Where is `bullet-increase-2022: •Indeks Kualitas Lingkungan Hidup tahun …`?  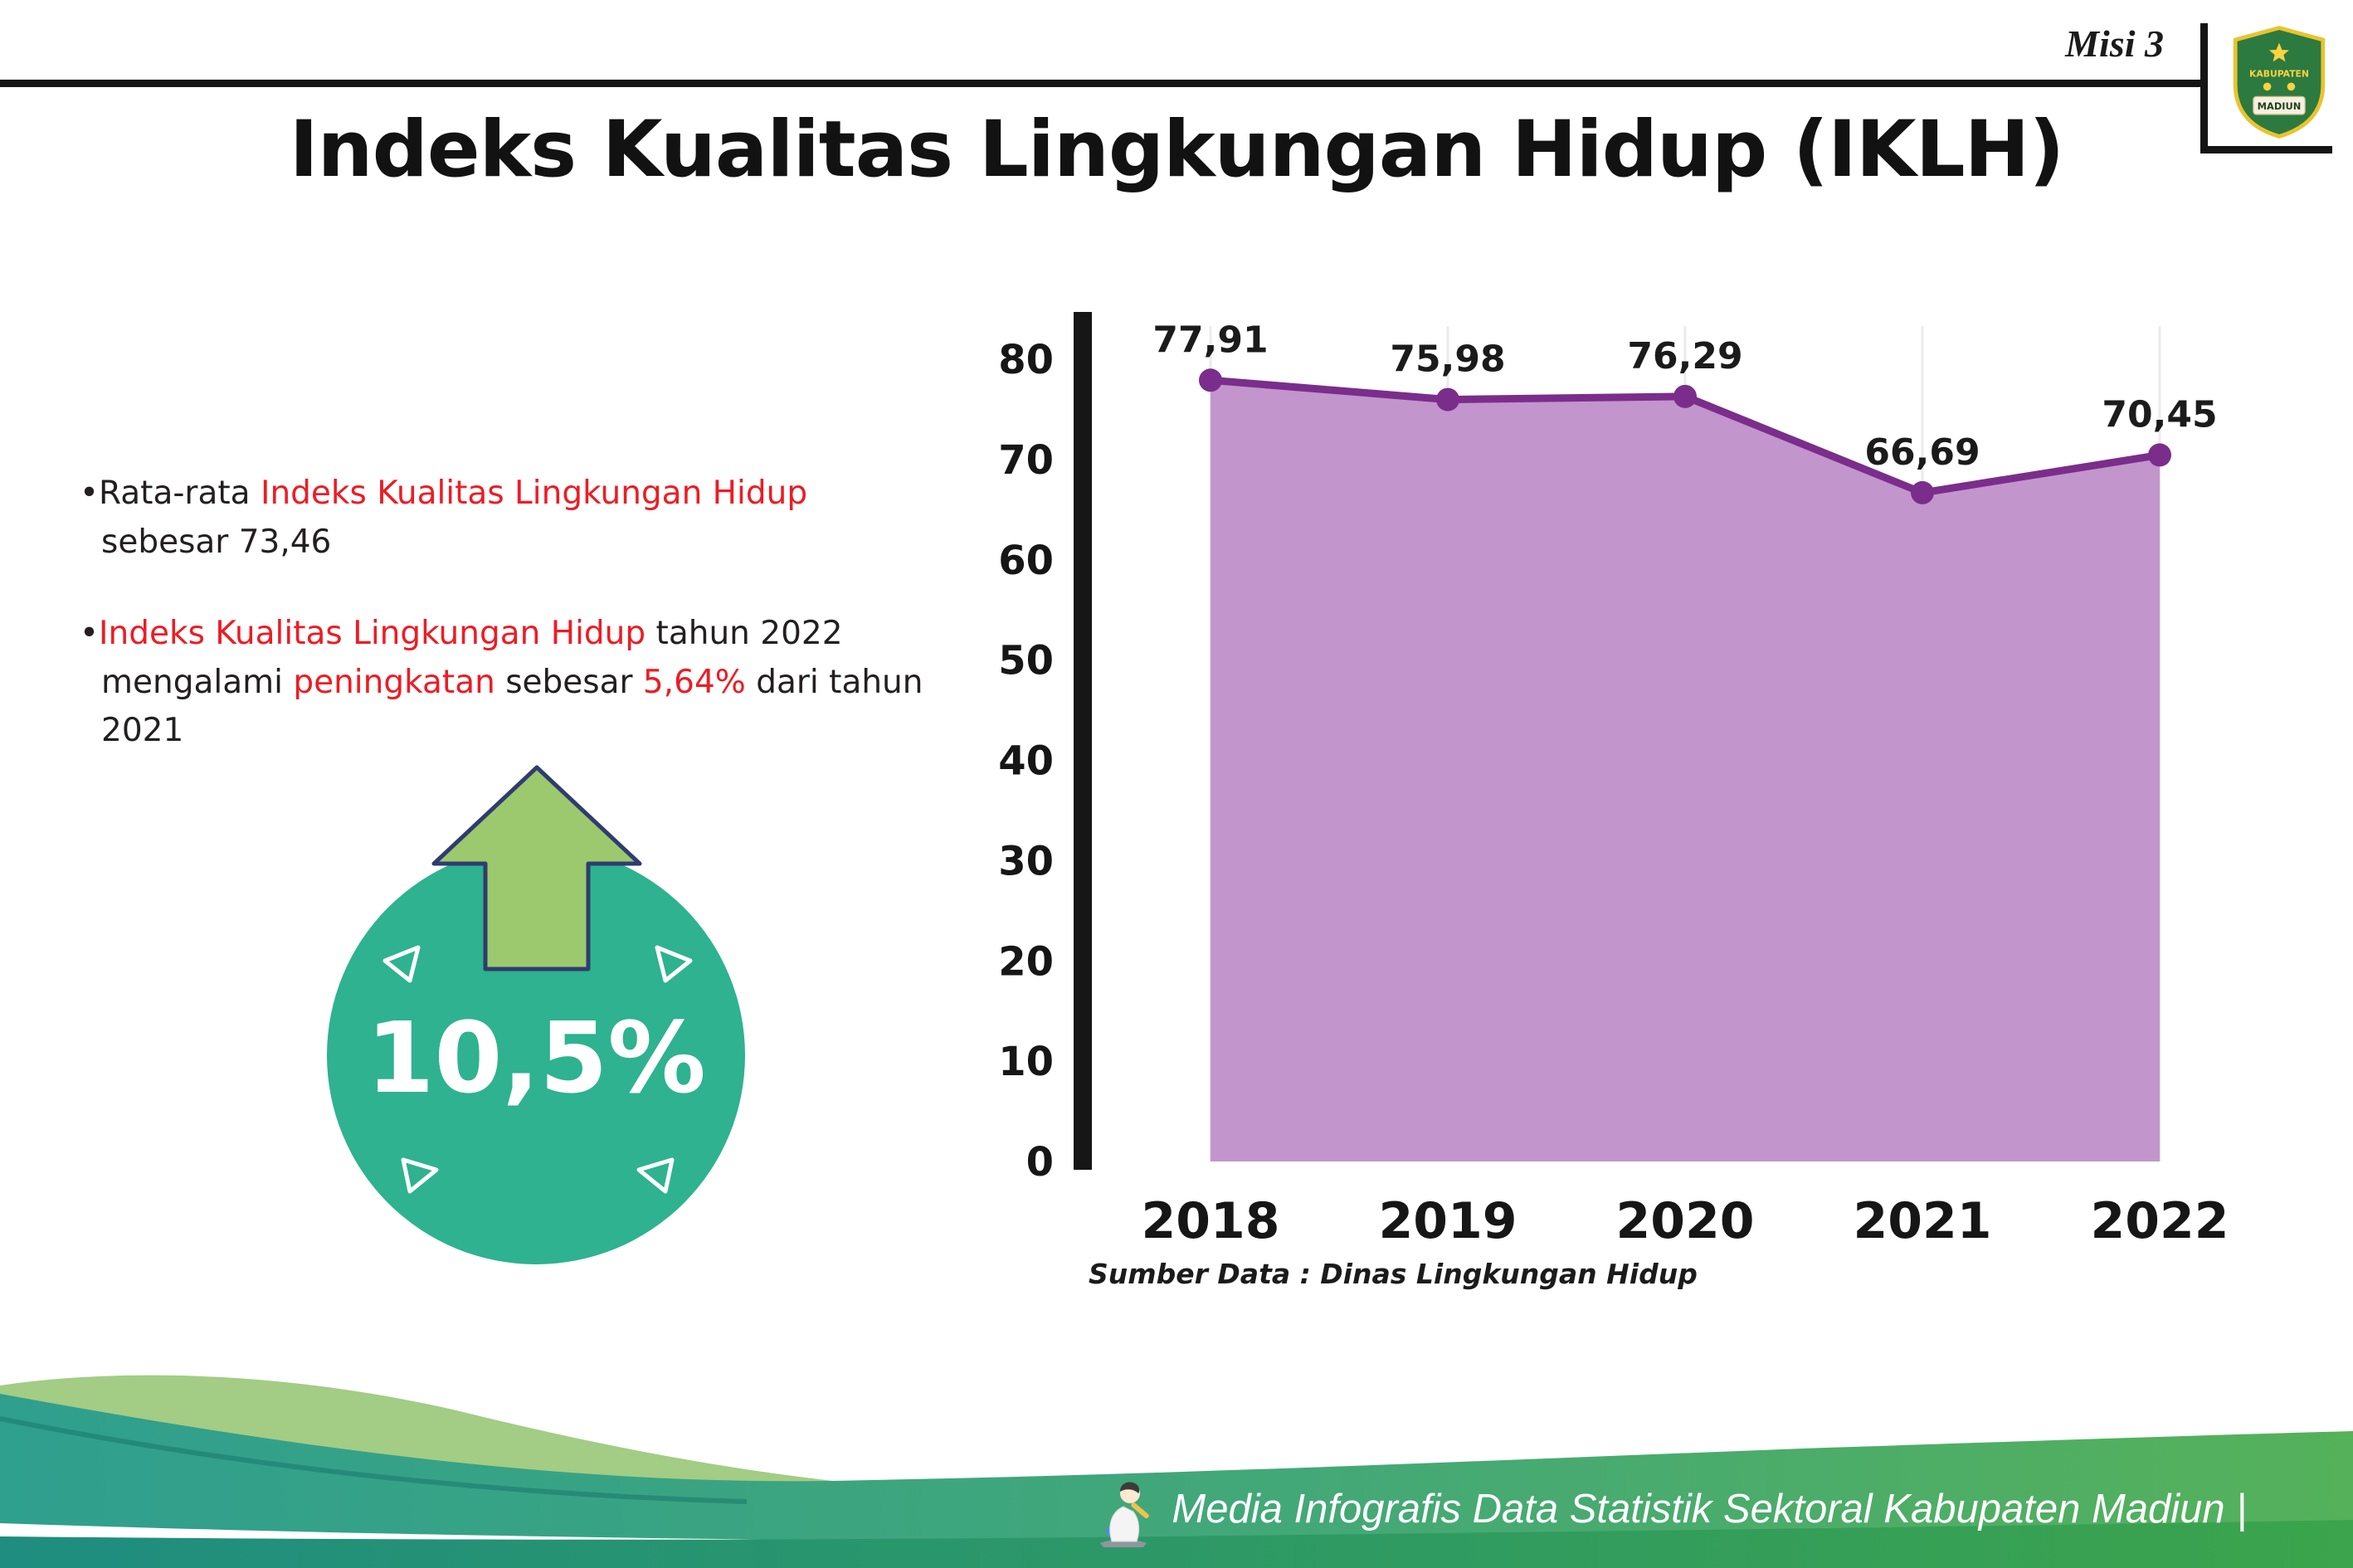 bullet-increase-2022: •Indeks Kualitas Lingkungan Hidup tahun … is located at coordinates (501, 682).